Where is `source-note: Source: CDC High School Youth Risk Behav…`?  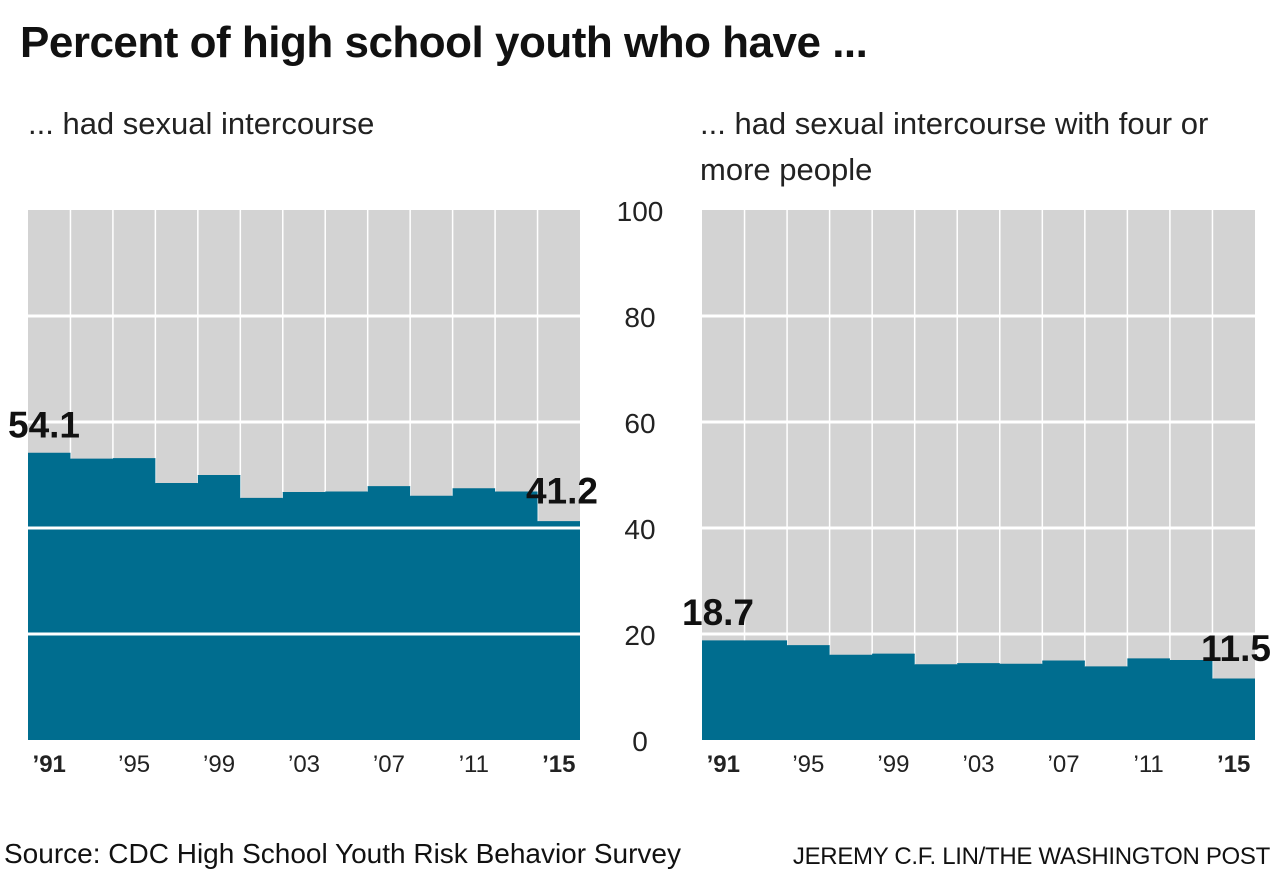 source-note: Source: CDC High School Youth Risk Behav… is located at coordinates (343, 853).